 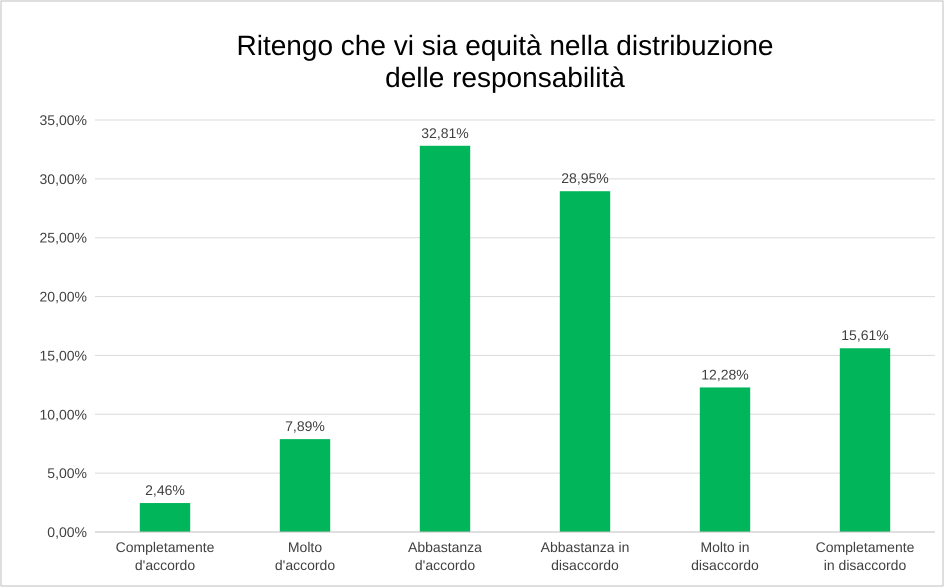 What do you see at coordinates (67, 473) in the screenshot?
I see `y-tick-label: 5,00%` at bounding box center [67, 473].